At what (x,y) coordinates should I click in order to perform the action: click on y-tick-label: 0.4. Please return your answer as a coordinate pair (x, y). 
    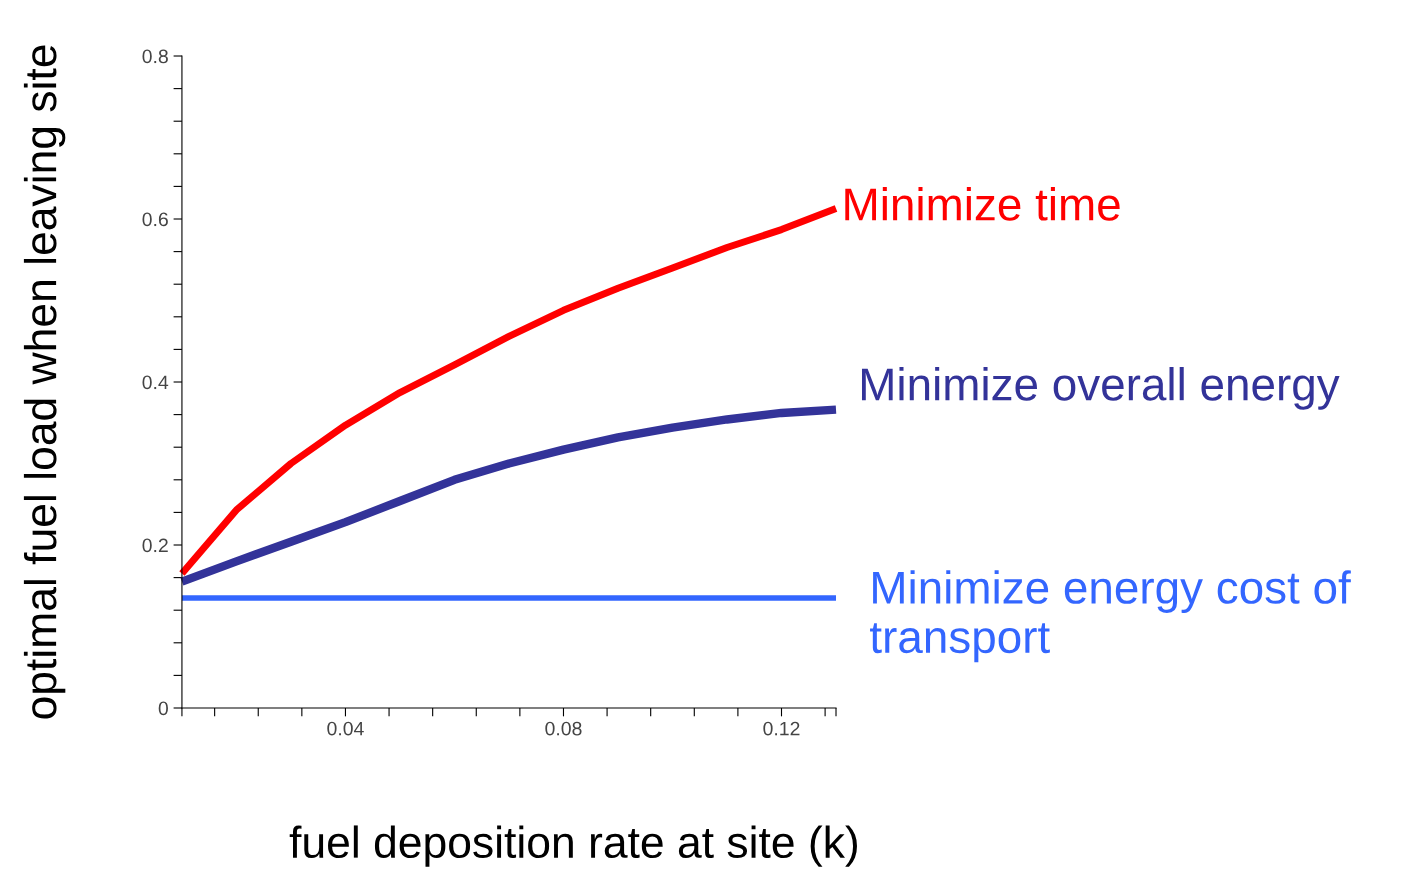
    Looking at the image, I should click on (155, 382).